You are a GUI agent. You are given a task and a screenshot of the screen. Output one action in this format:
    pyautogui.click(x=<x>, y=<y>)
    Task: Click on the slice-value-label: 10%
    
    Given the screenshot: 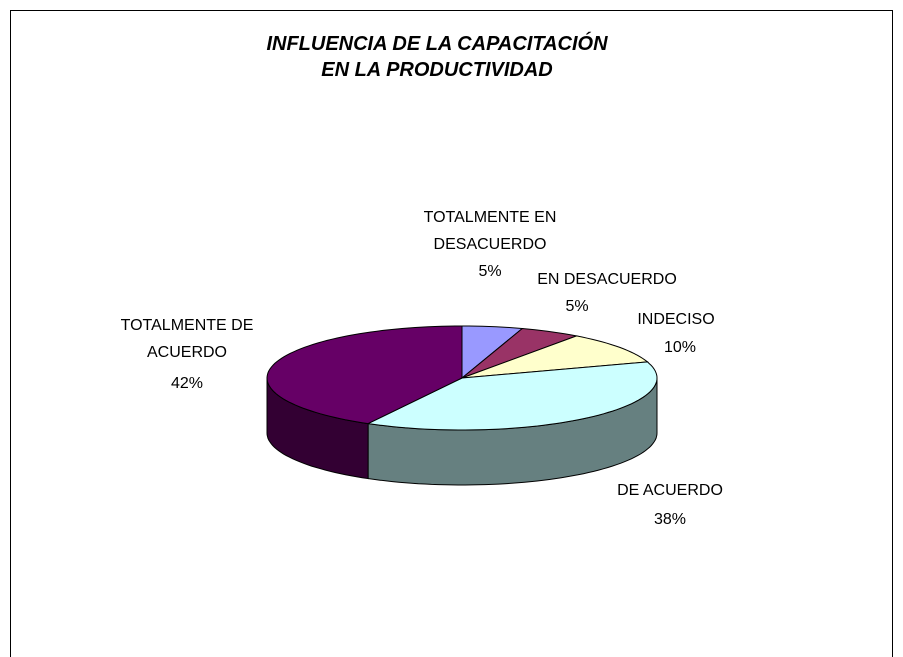 What is the action you would take?
    pyautogui.click(x=680, y=347)
    